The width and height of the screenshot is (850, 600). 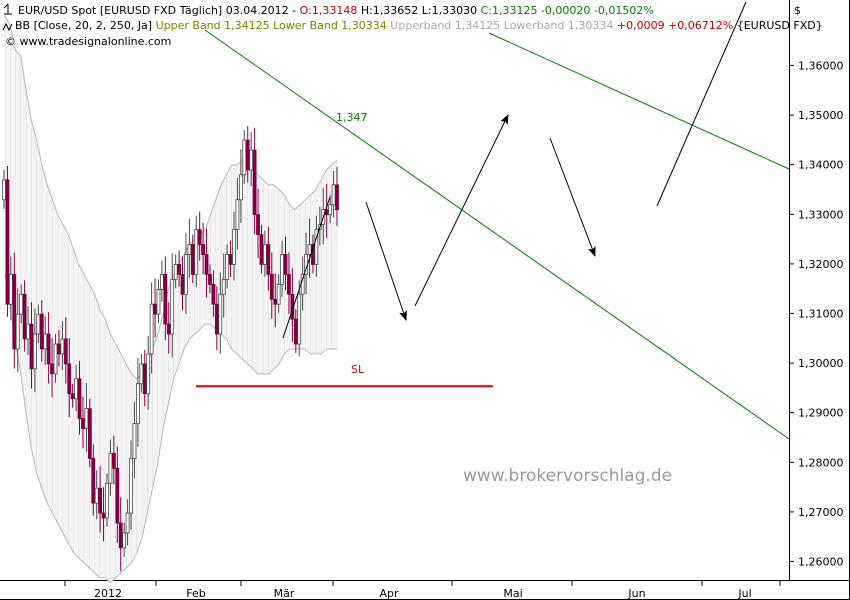 What do you see at coordinates (352, 117) in the screenshot?
I see `trend-line-label: 1,347` at bounding box center [352, 117].